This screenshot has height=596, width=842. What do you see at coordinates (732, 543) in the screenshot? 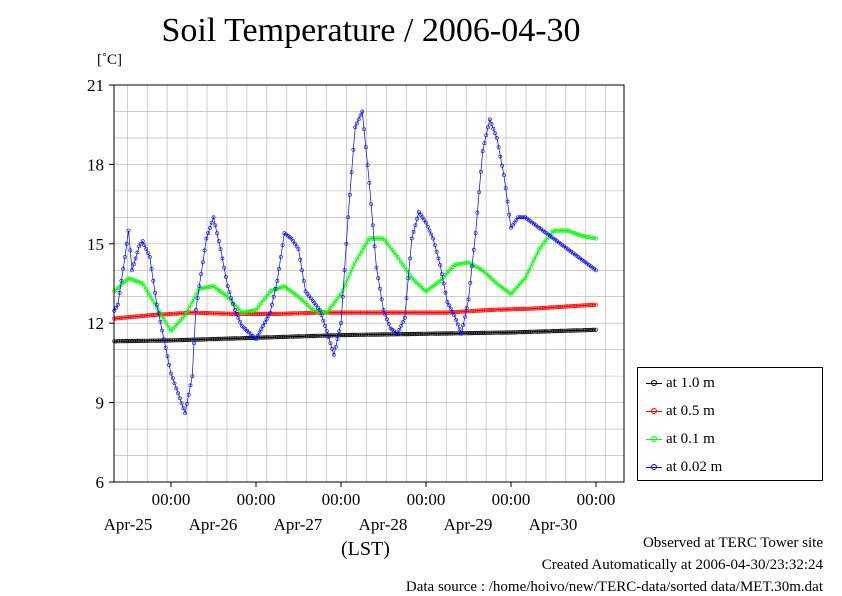
I see `footer-site: Observed at TERC Tower site` at bounding box center [732, 543].